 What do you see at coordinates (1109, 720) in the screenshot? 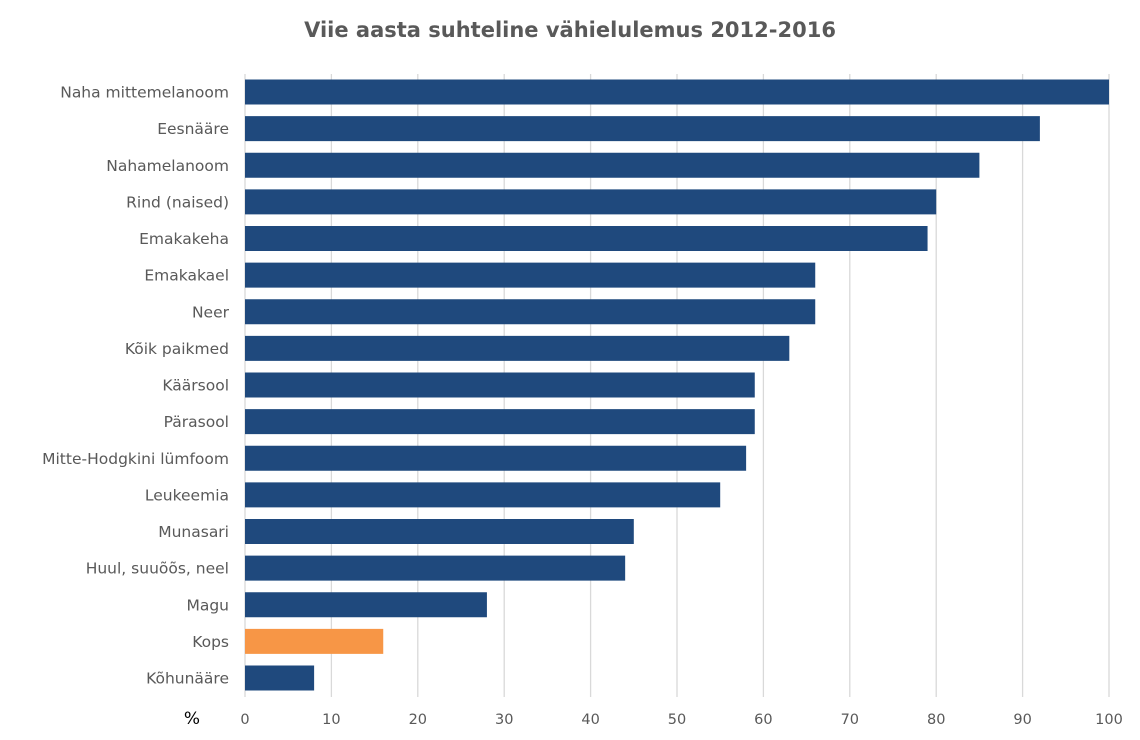
I see `x-tick-label: 100` at bounding box center [1109, 720].